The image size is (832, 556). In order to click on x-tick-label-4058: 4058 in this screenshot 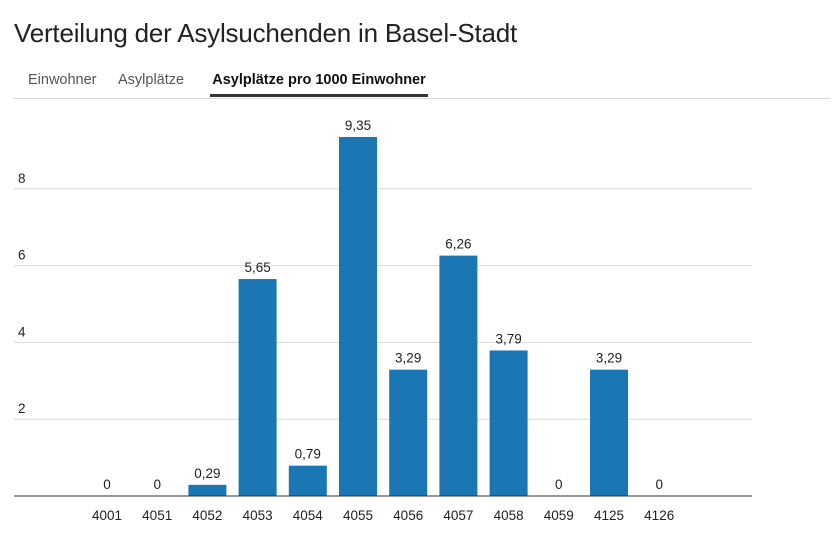, I will do `click(509, 515)`.